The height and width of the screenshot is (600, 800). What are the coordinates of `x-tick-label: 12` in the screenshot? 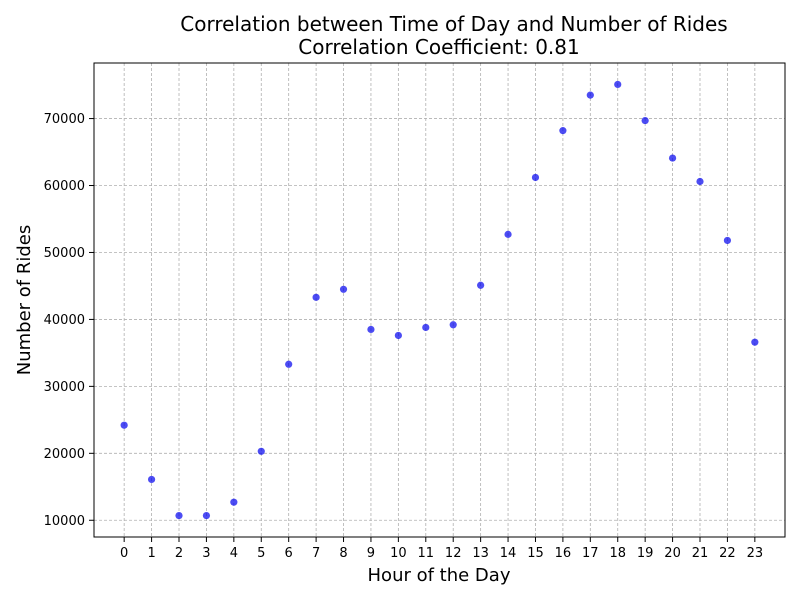 It's located at (453, 553).